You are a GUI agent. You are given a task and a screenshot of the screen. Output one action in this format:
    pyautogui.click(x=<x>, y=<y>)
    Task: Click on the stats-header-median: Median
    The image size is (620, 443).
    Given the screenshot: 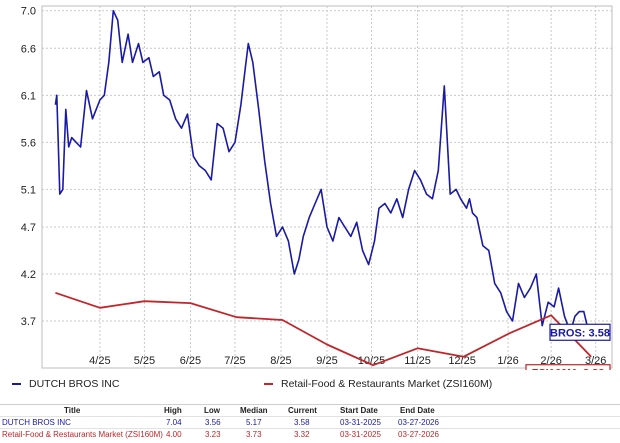 What is the action you would take?
    pyautogui.click(x=254, y=410)
    